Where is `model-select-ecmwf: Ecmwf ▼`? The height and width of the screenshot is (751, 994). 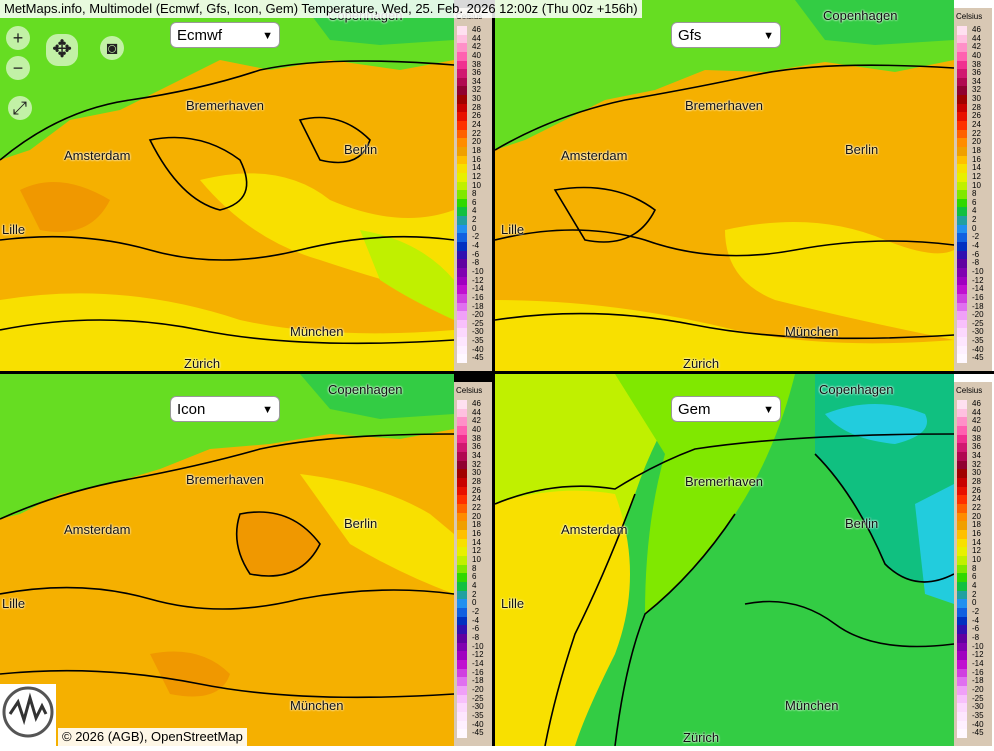
model-select-ecmwf: Ecmwf ▼ is located at coordinates (225, 35).